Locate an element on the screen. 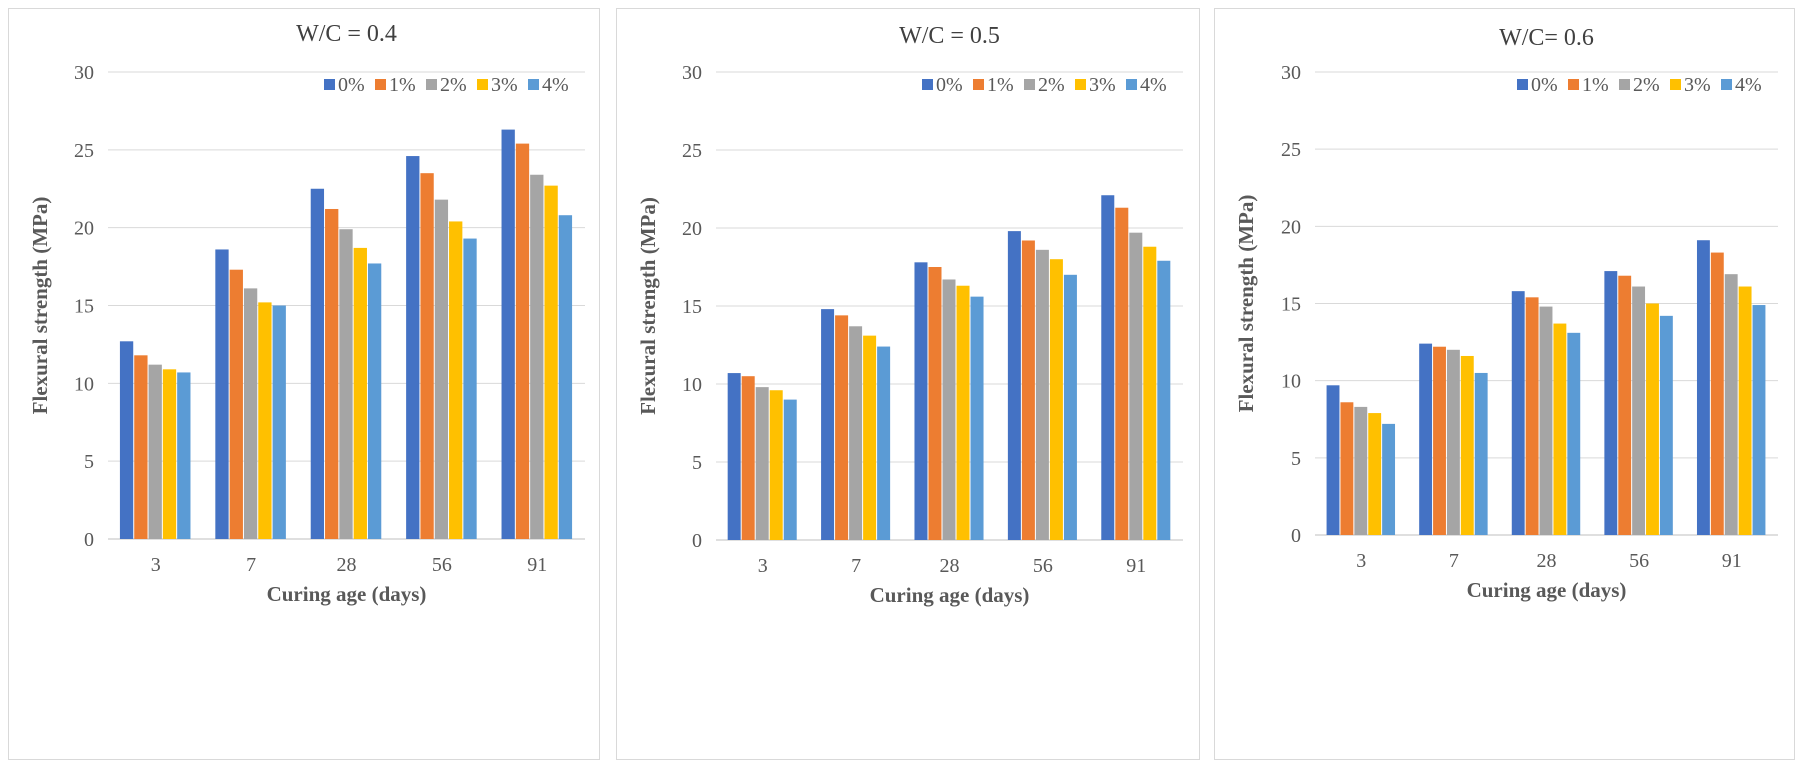 This screenshot has height=768, width=1802. x-tick-label: 28 is located at coordinates (347, 565).